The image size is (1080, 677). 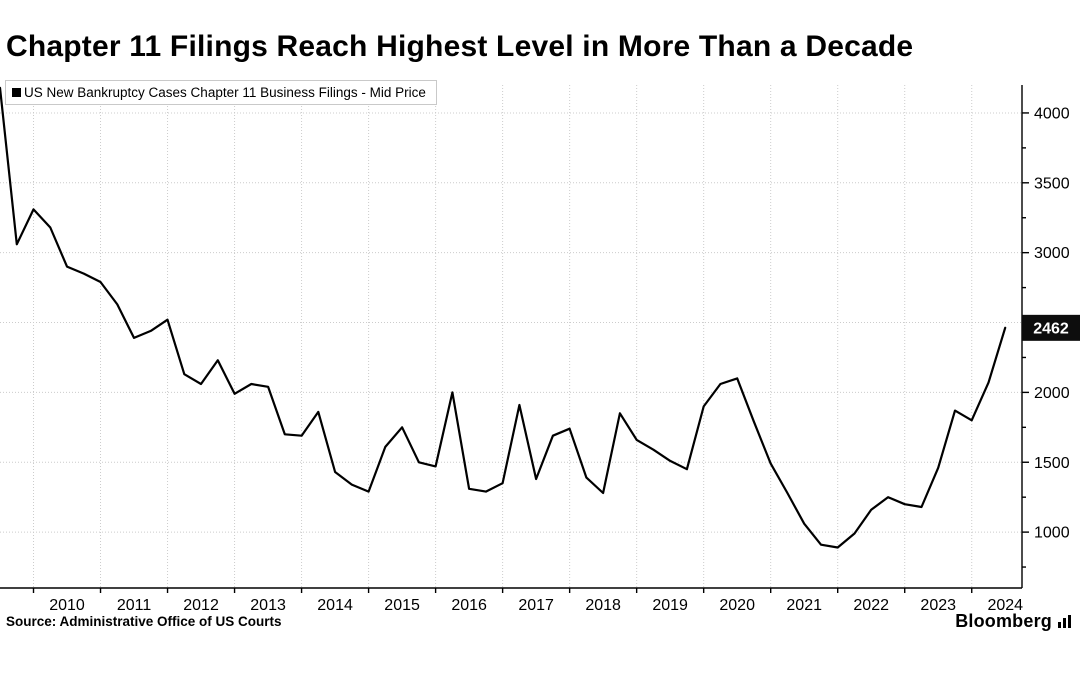 I want to click on svg-text: 2024, so click(x=1005, y=605).